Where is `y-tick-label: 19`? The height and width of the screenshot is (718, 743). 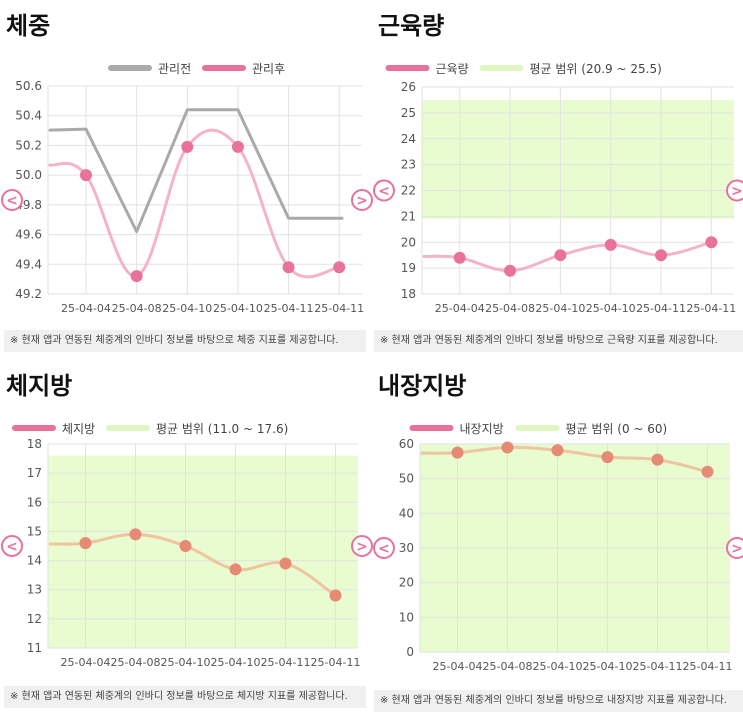
y-tick-label: 19 is located at coordinates (408, 268).